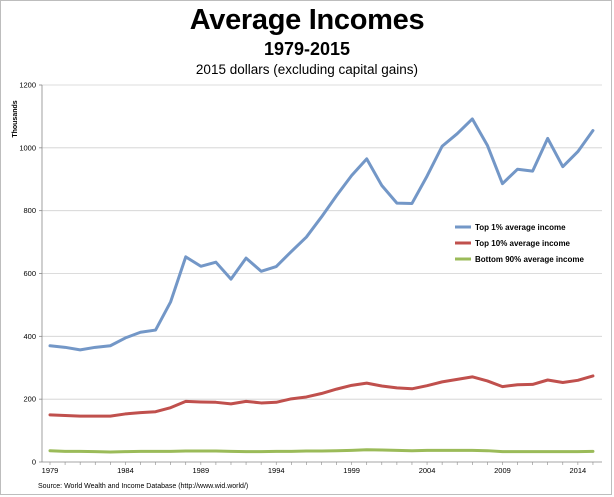 The image size is (614, 497). Describe the element at coordinates (29, 399) in the screenshot. I see `y-tick-label-200: 200` at that location.